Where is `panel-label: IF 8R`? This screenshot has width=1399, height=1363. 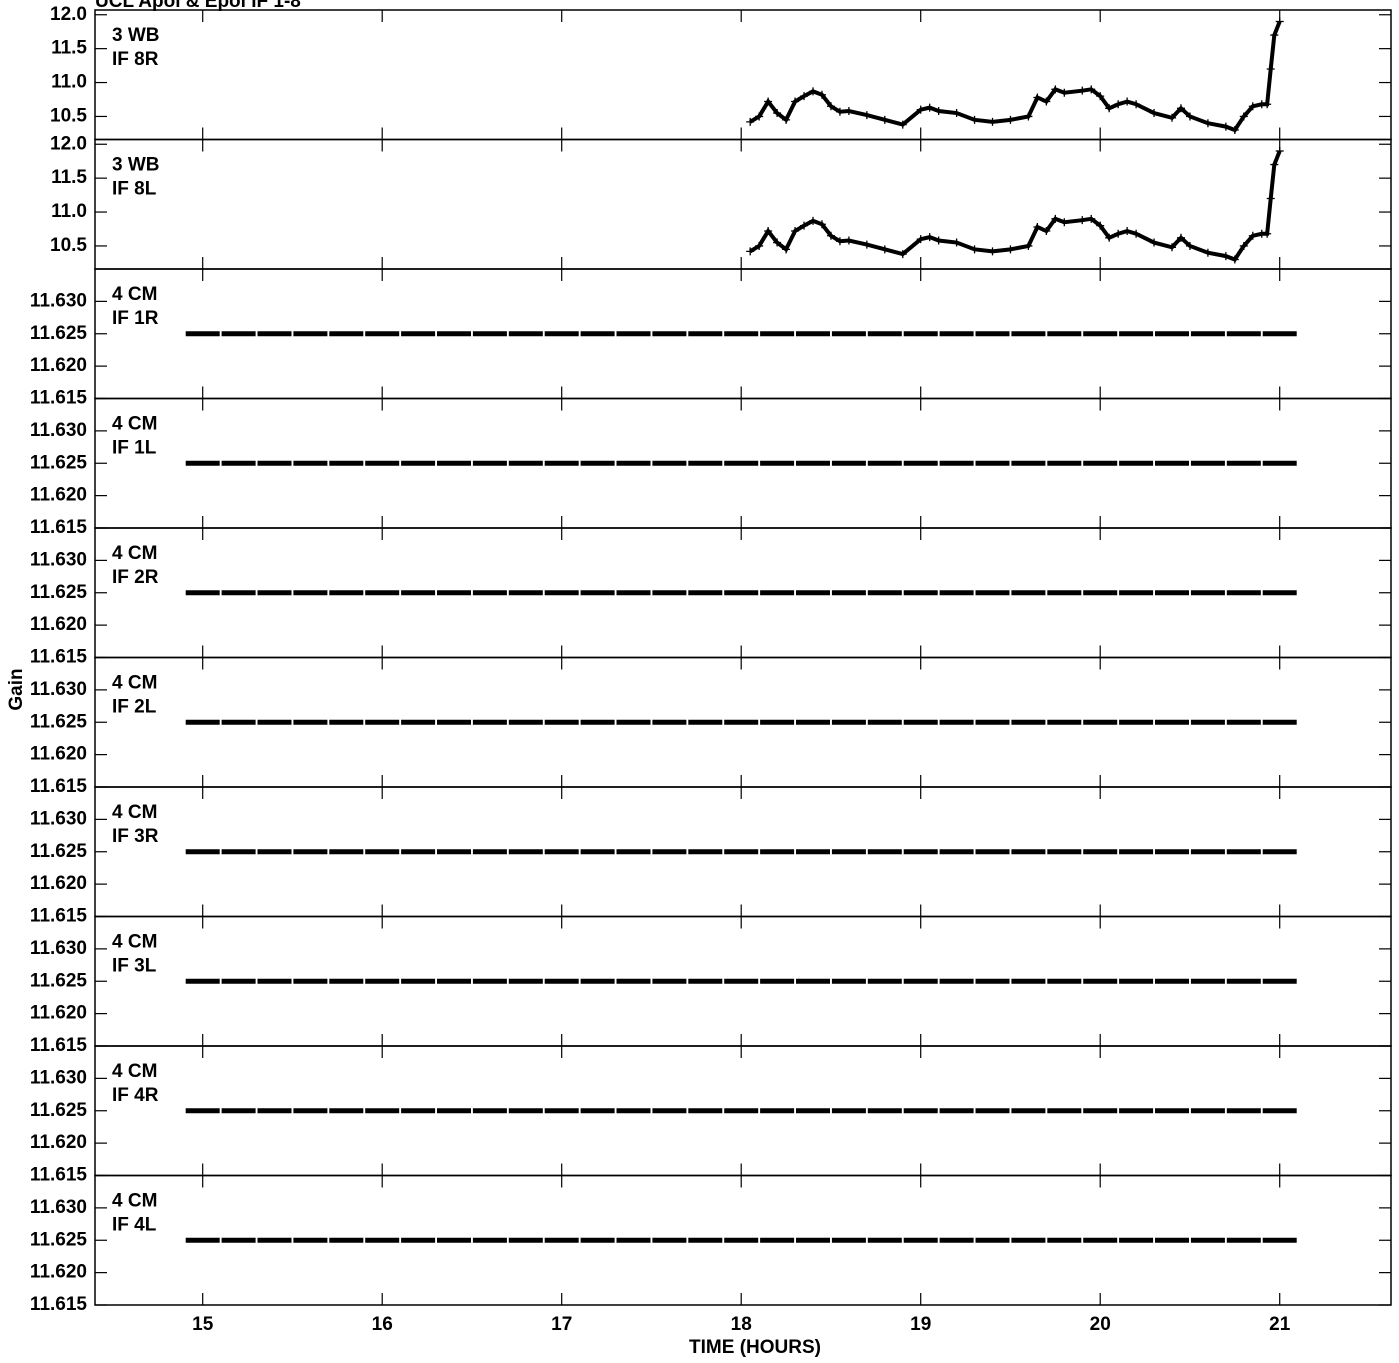 panel-label: IF 8R is located at coordinates (135, 59).